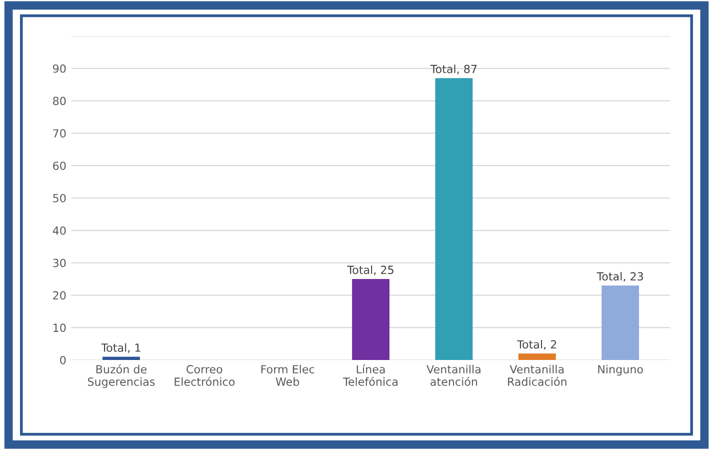 The width and height of the screenshot is (713, 450). Describe the element at coordinates (287, 375) in the screenshot. I see `x-tick-label: Form Elec Web` at that location.